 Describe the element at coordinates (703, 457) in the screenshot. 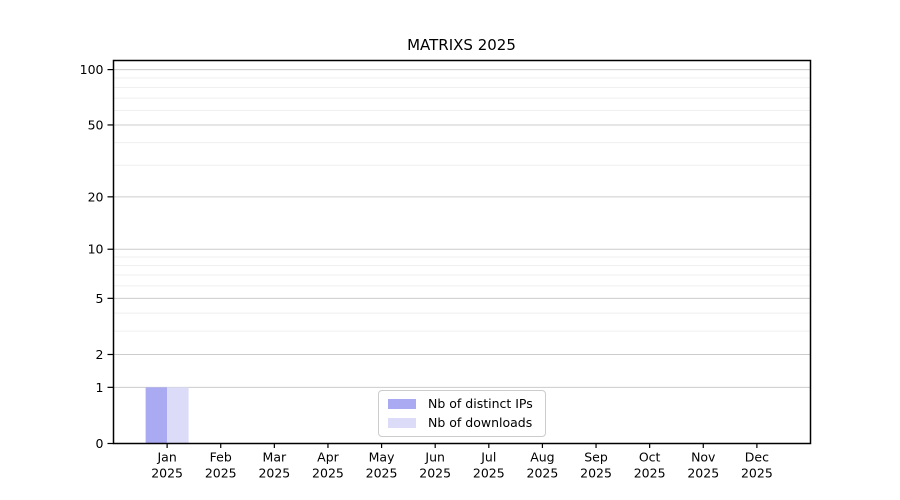

I see `x-tick-label-month: Nov` at that location.